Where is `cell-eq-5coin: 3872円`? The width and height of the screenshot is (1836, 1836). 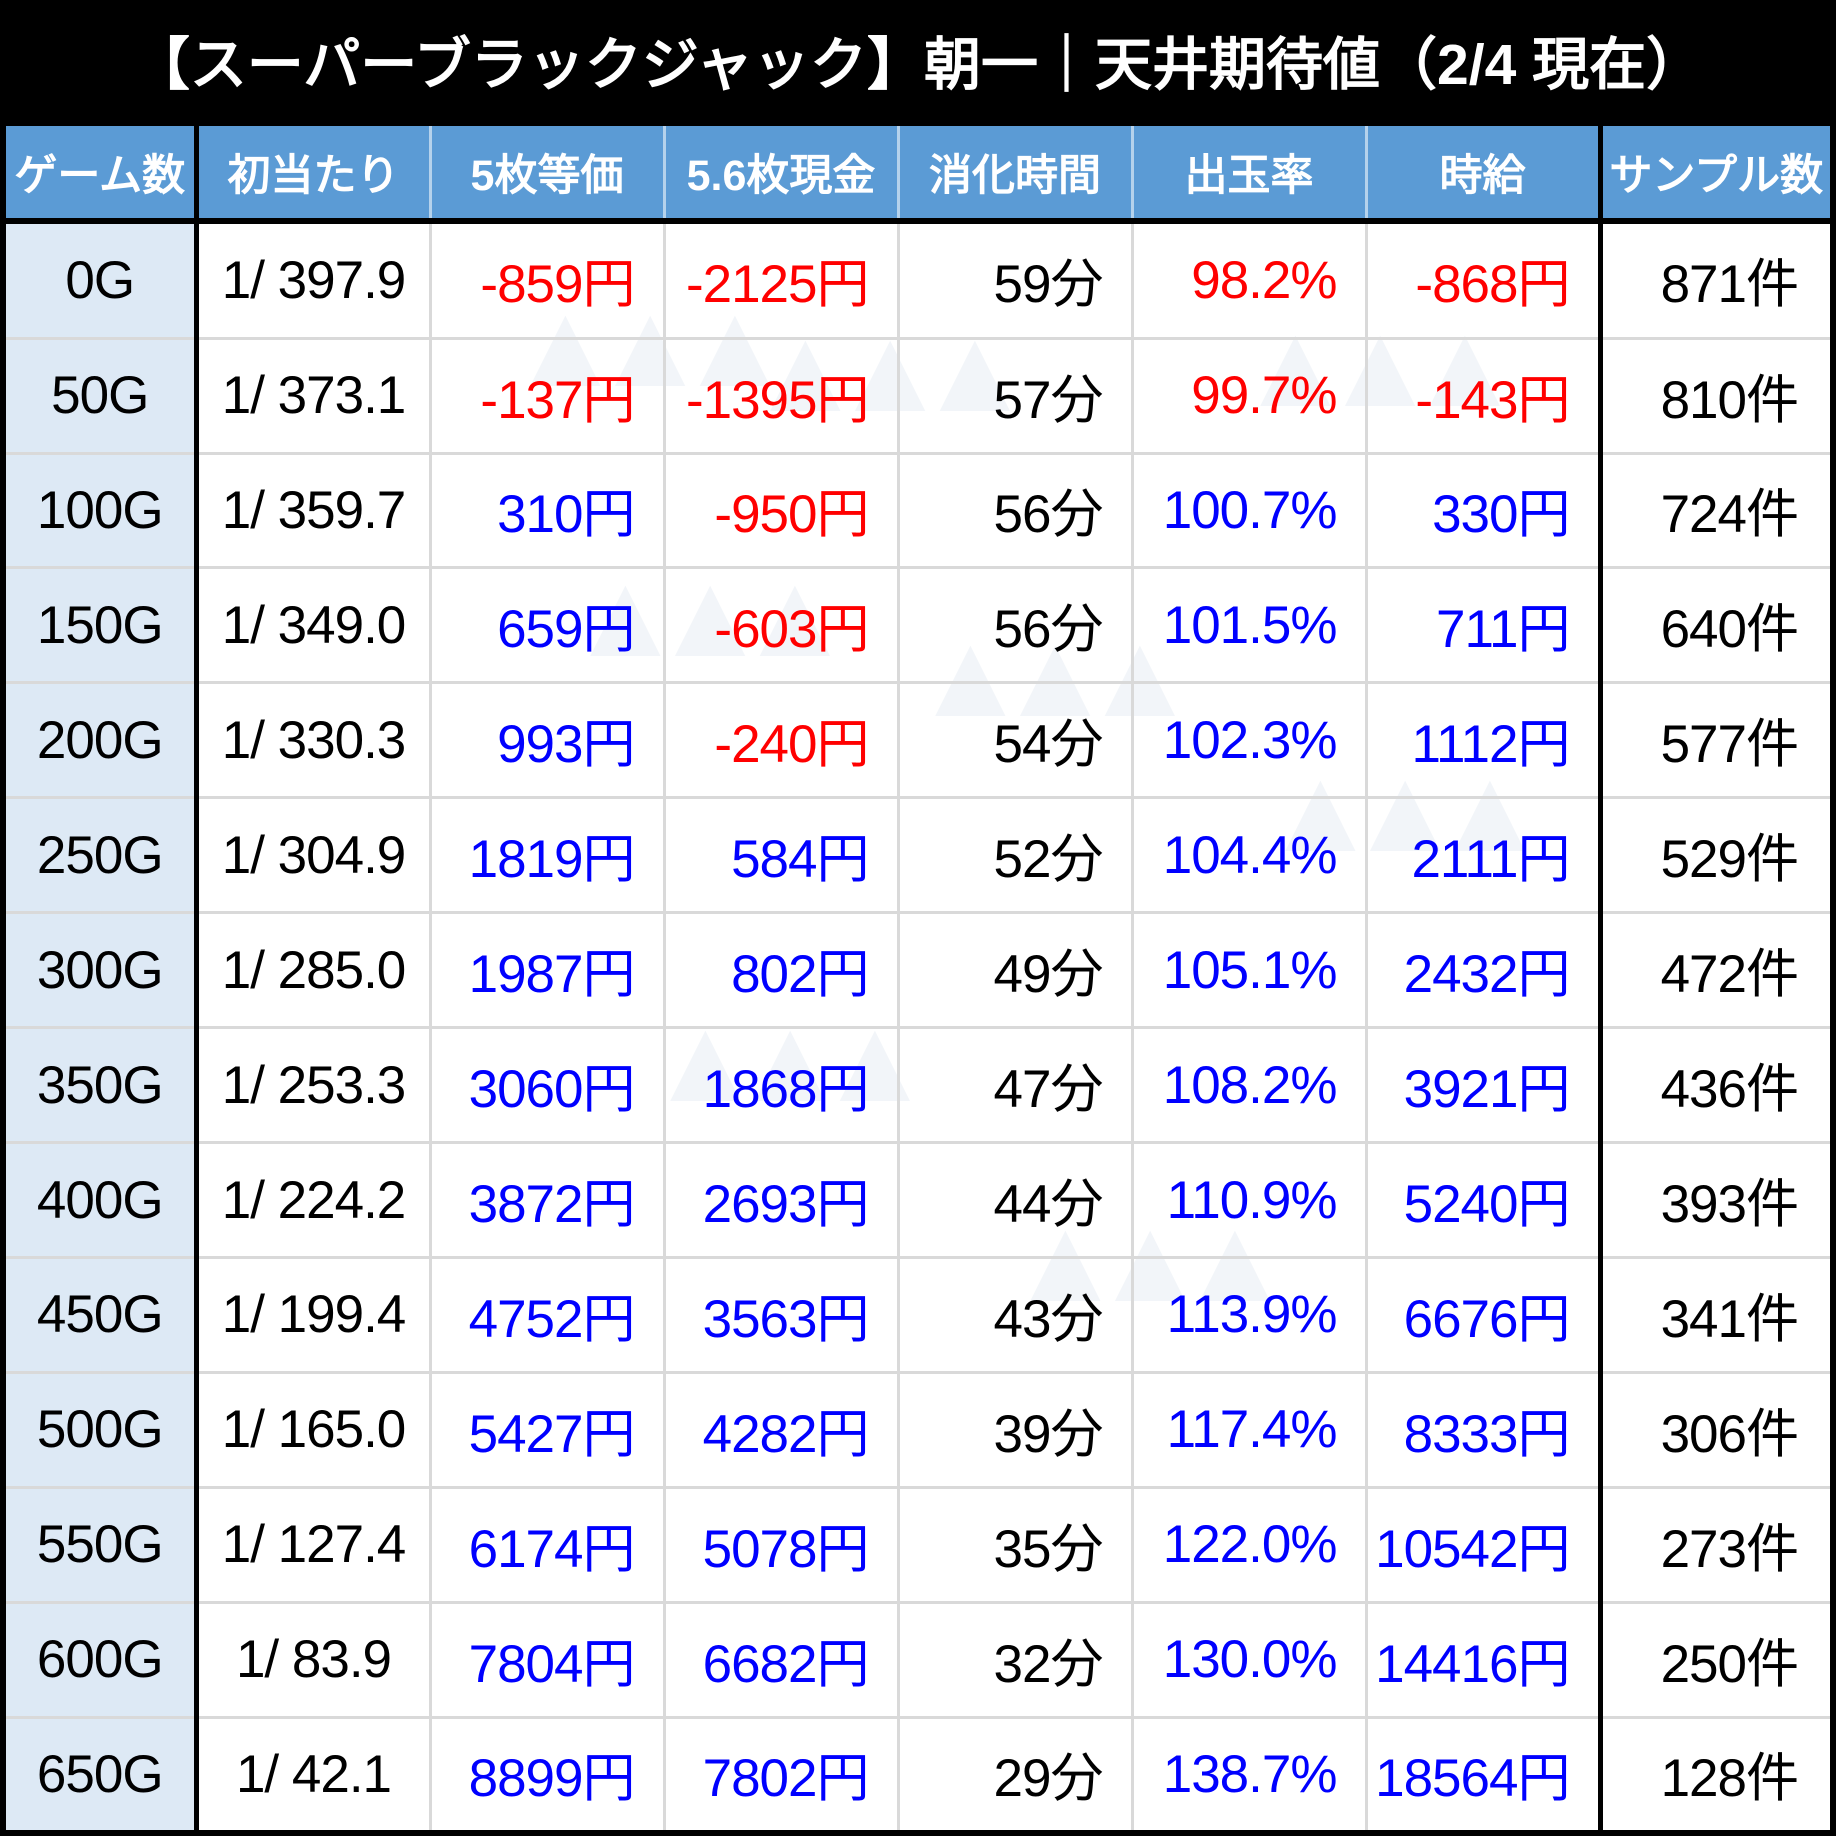
cell-eq-5coin: 3872円 is located at coordinates (548, 1200).